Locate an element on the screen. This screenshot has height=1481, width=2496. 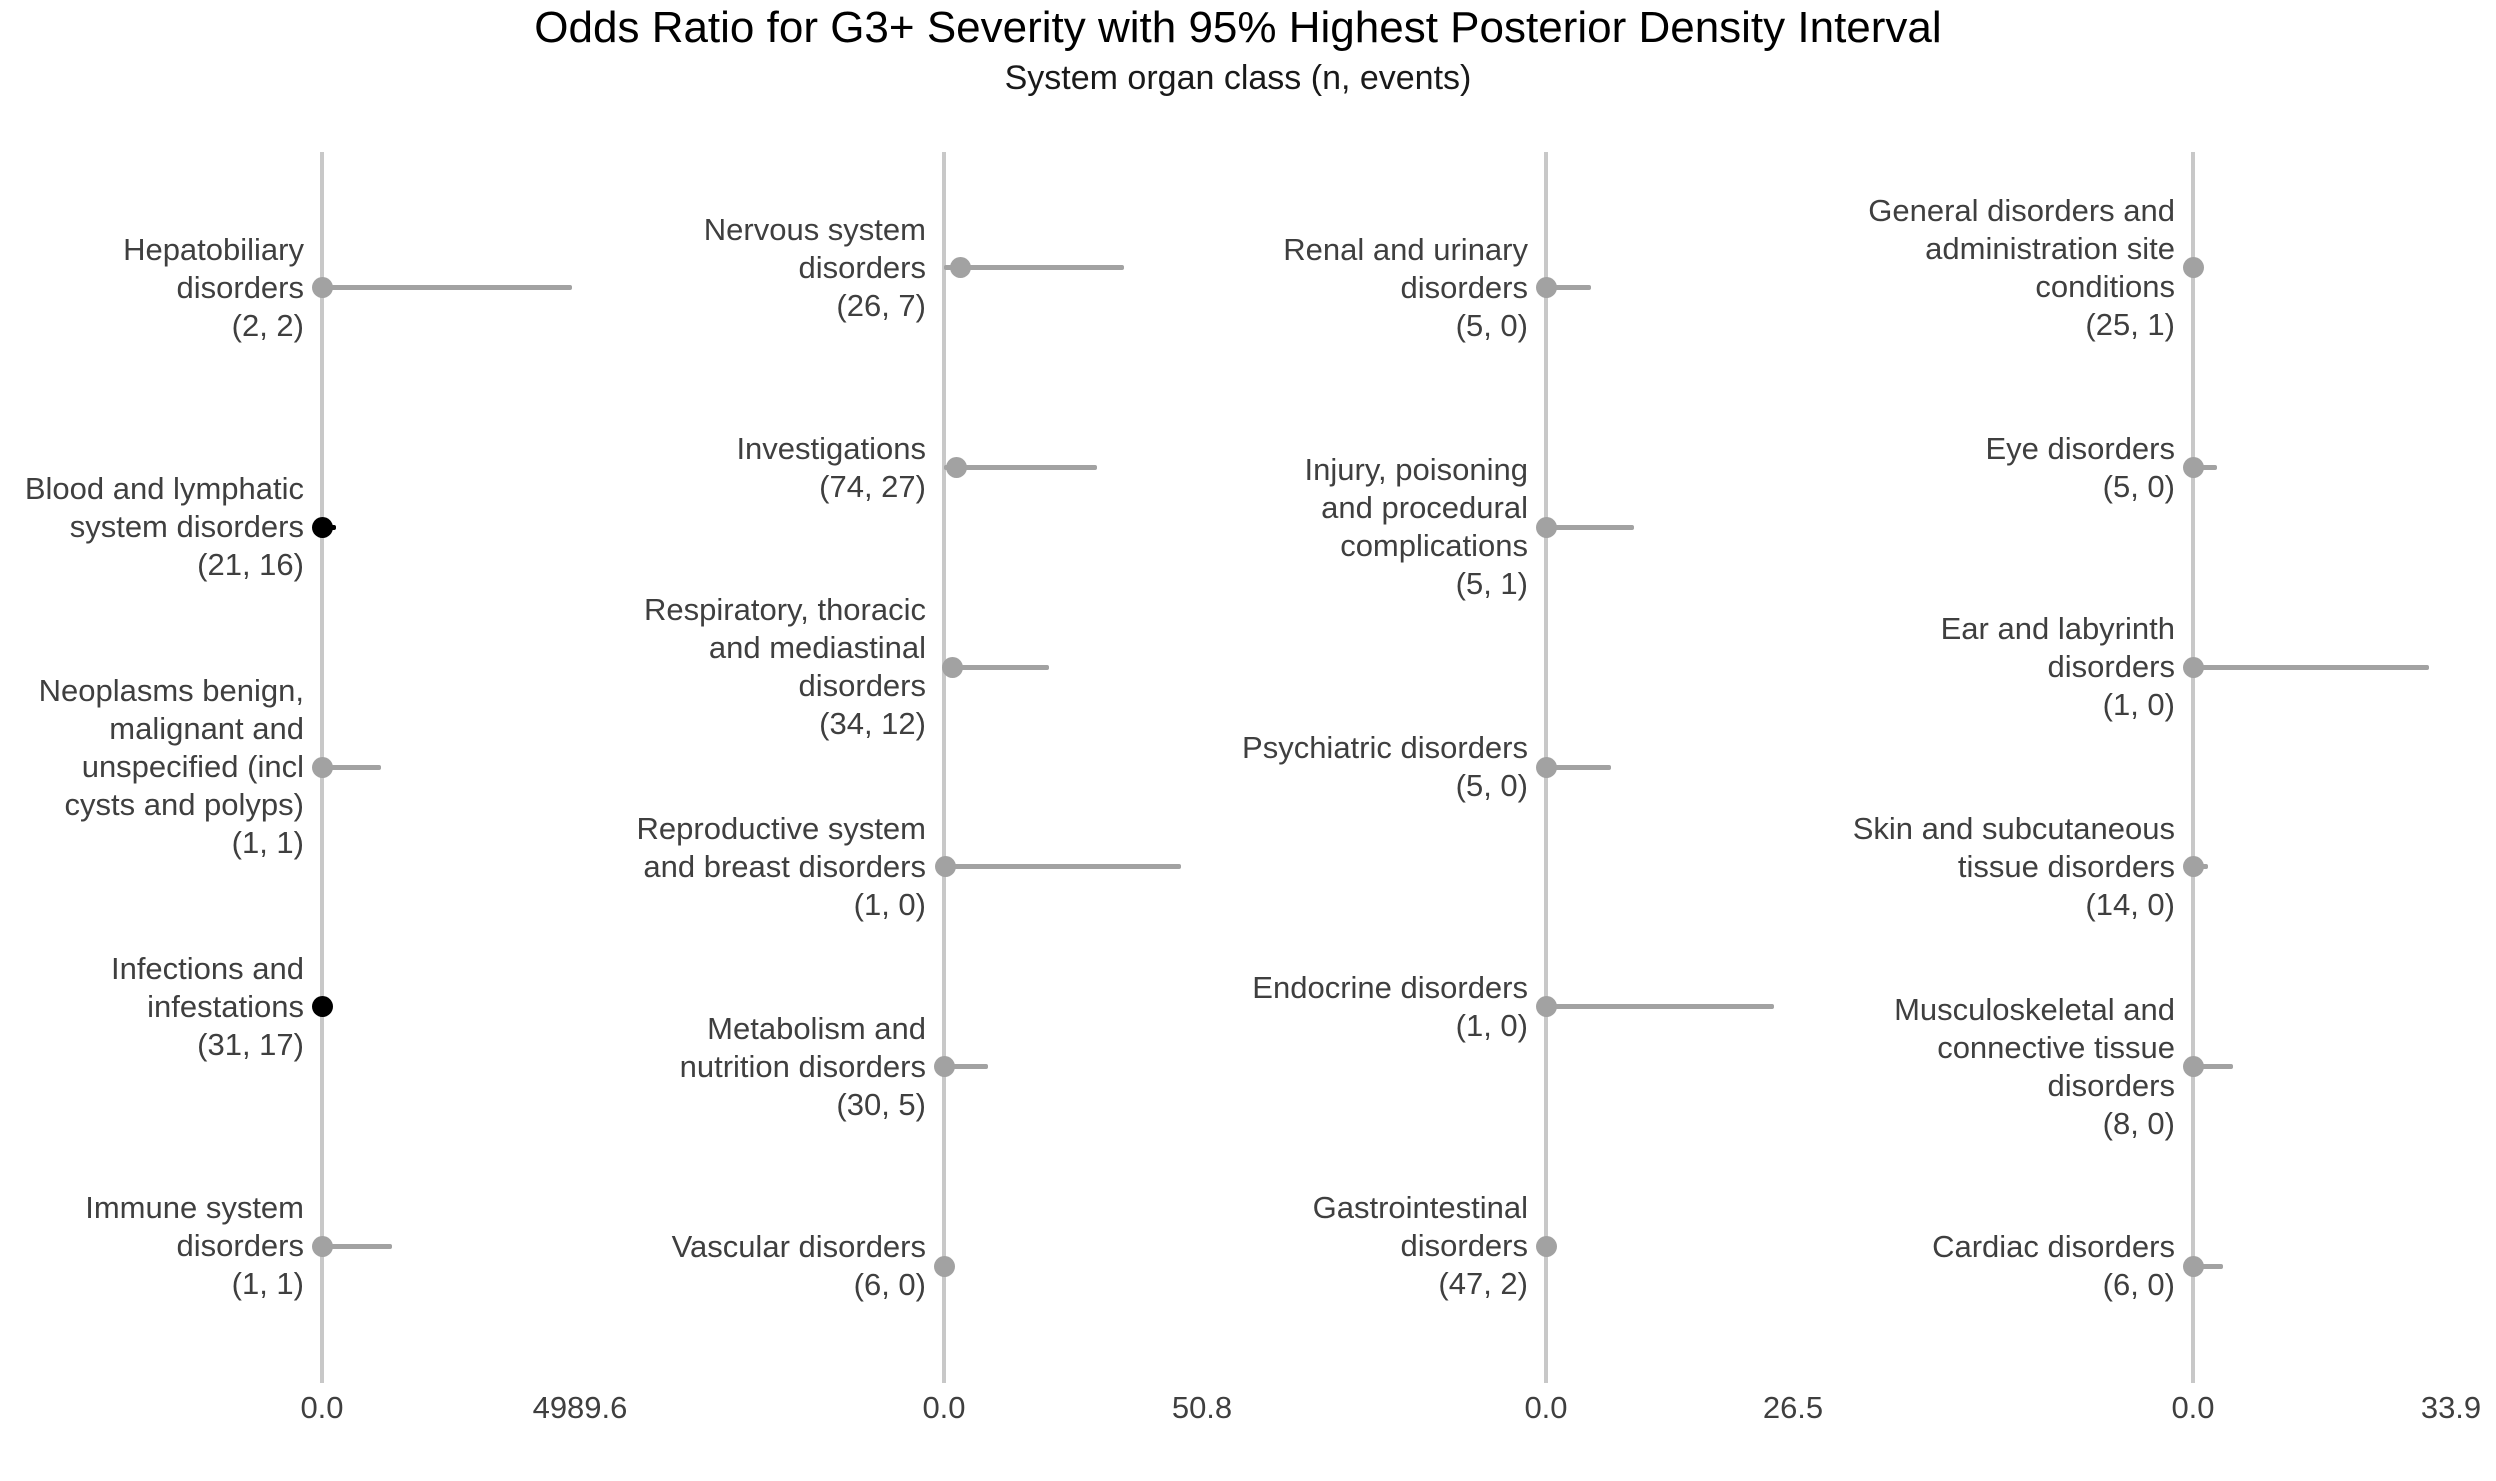
category-label-line: Injury, poisoning is located at coordinates (1416, 470).